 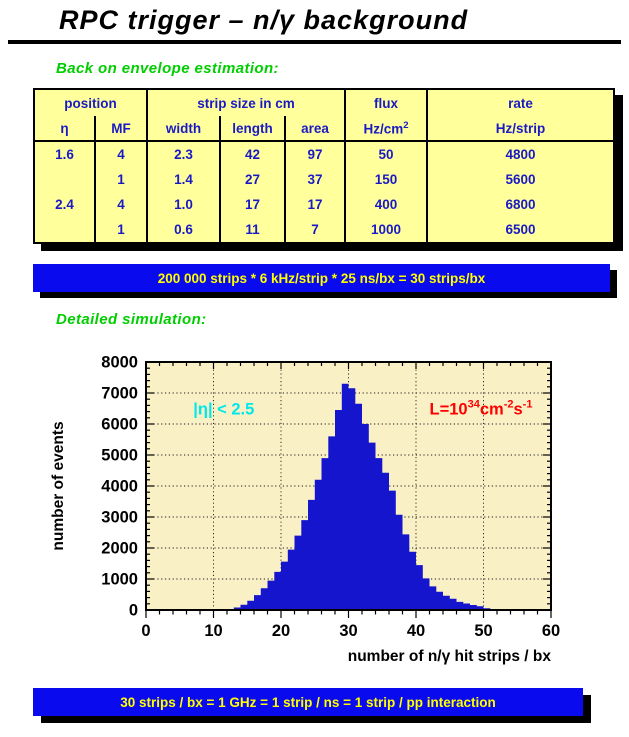 I want to click on table-group-header: rate, so click(x=519, y=103).